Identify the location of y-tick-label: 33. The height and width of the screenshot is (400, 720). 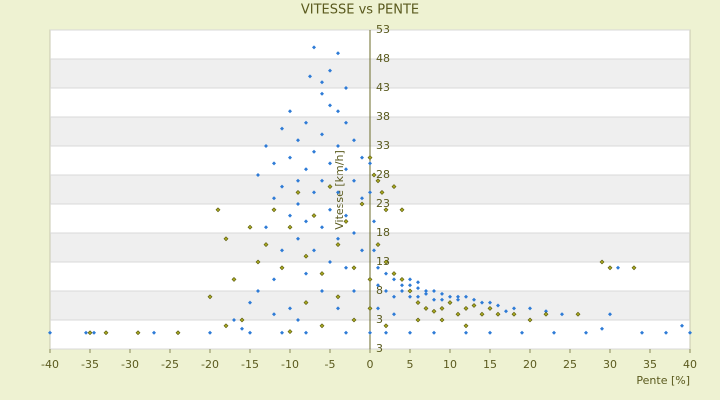
(383, 145).